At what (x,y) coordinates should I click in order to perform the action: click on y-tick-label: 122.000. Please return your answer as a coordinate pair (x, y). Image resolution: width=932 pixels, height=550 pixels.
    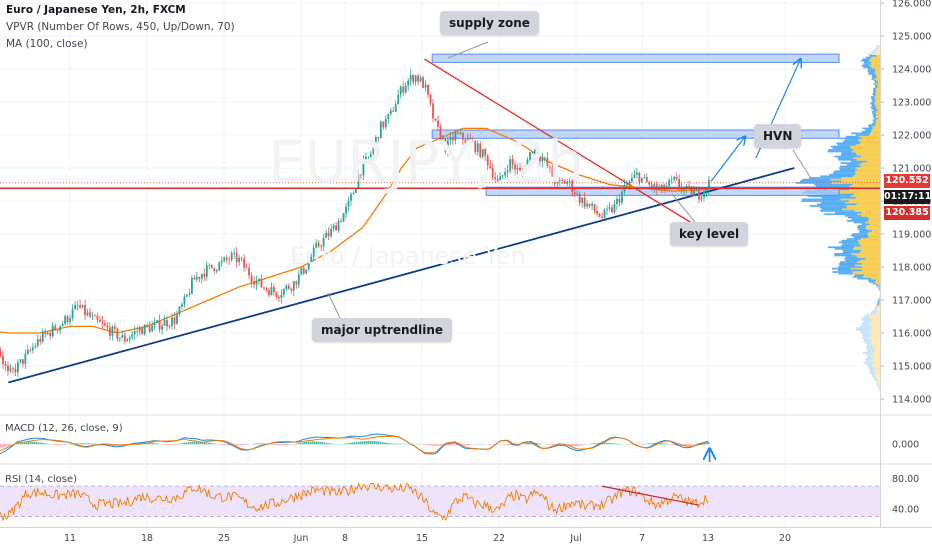
    Looking at the image, I should click on (911, 136).